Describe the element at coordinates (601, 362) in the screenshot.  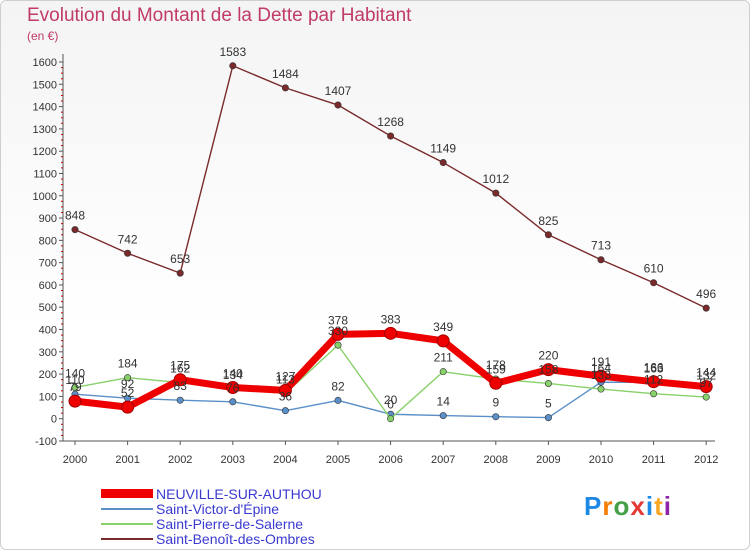
I see `data-label: 191` at that location.